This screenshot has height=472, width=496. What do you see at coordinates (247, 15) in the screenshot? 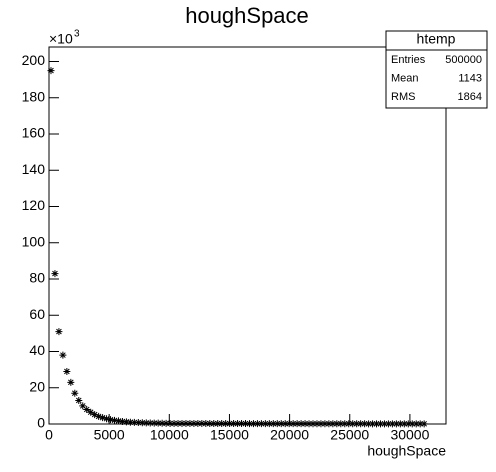
I see `chart-title: houghSpace` at bounding box center [247, 15].